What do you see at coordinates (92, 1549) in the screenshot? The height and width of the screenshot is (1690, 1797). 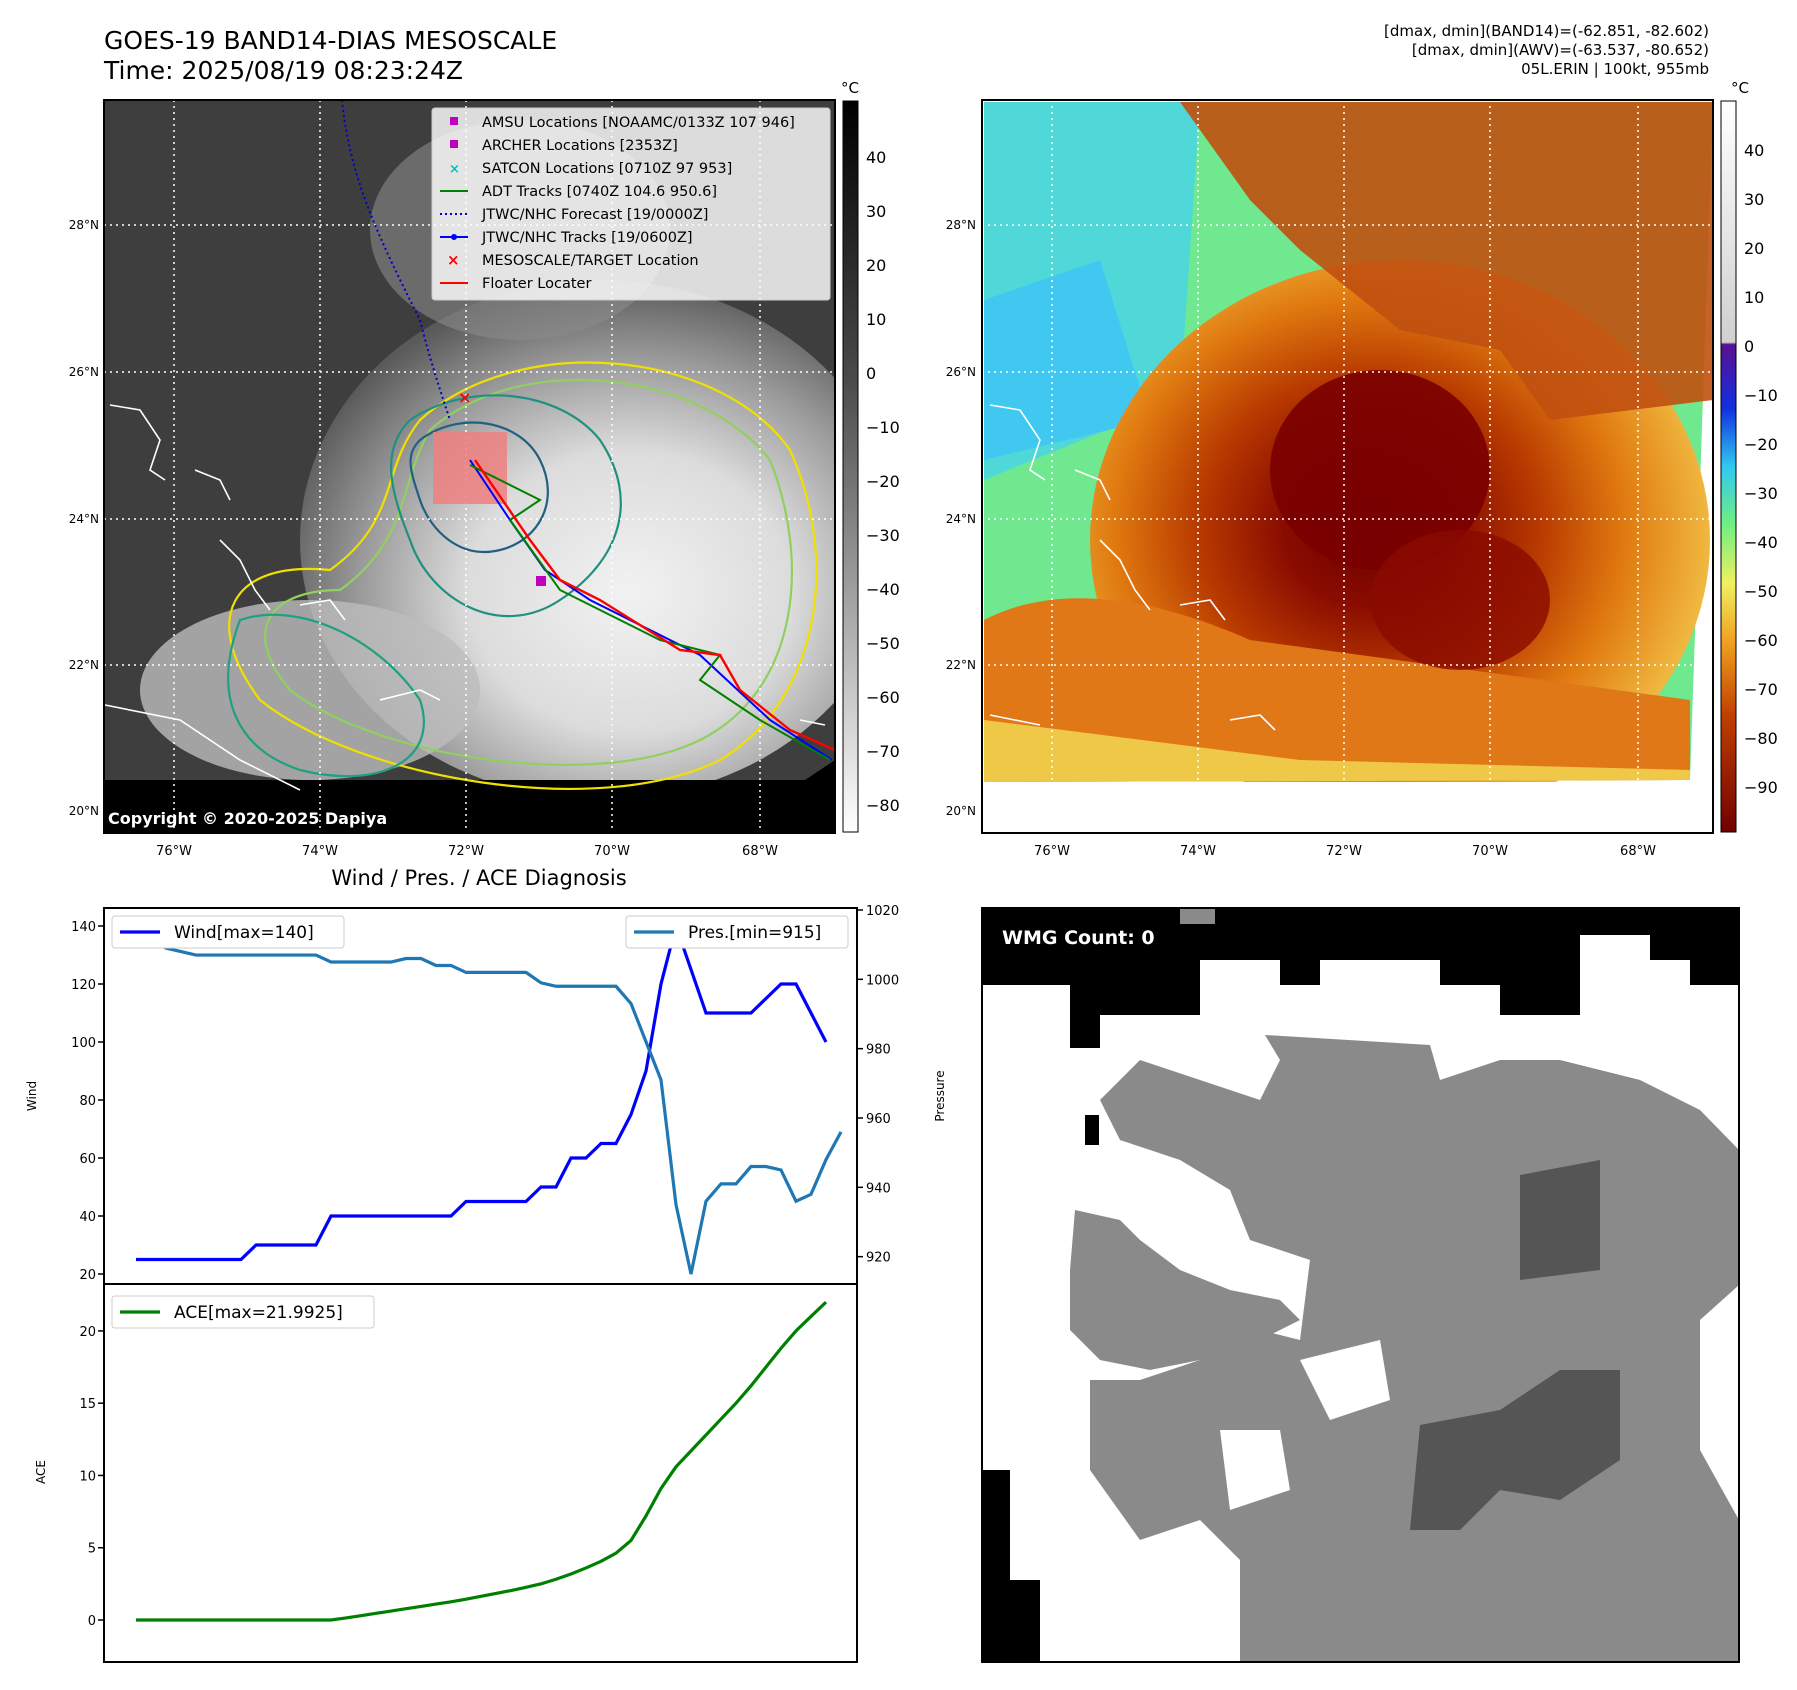 I see `ace-tick-label: 5` at bounding box center [92, 1549].